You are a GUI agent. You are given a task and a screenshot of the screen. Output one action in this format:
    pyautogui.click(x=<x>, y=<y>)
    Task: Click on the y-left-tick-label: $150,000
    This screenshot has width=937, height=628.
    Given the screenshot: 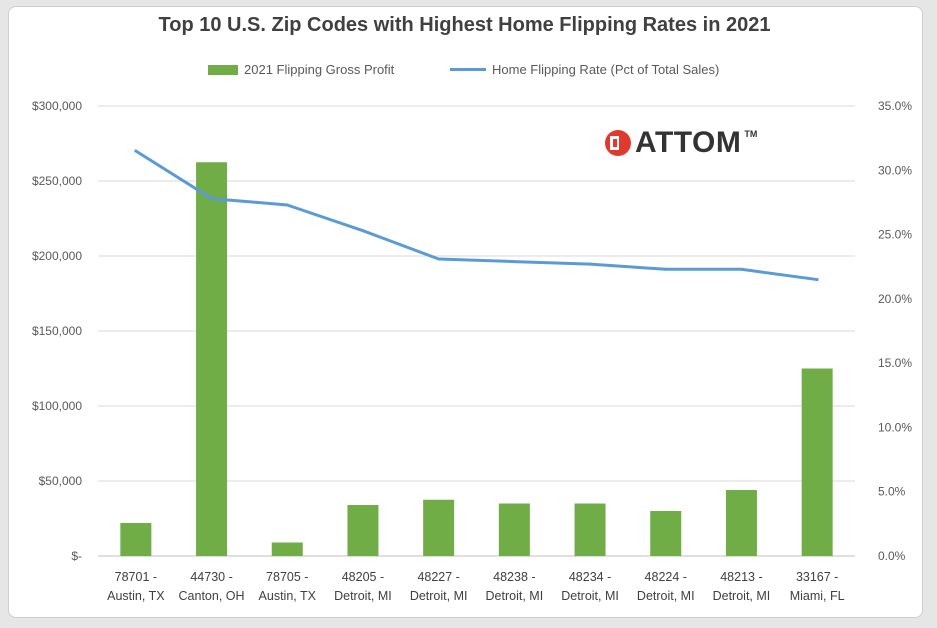 What is the action you would take?
    pyautogui.click(x=57, y=331)
    